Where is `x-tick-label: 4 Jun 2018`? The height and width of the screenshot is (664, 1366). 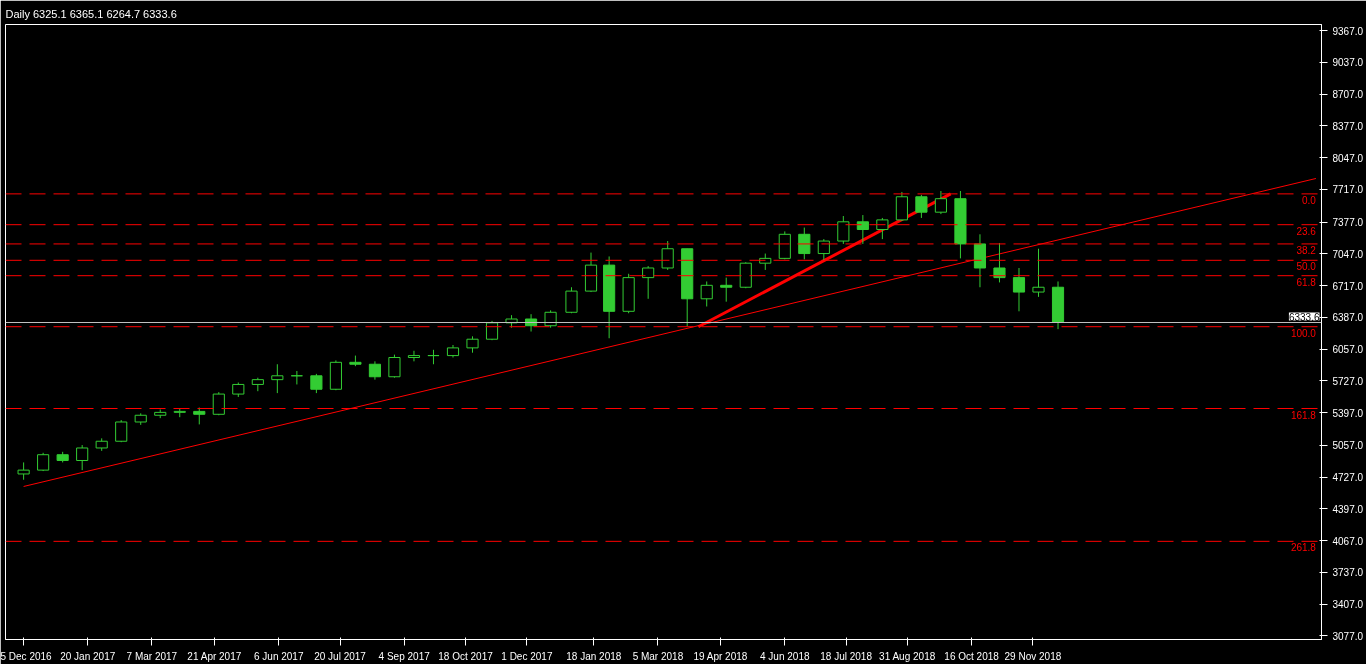
x-tick-label: 4 Jun 2018 is located at coordinates (785, 656).